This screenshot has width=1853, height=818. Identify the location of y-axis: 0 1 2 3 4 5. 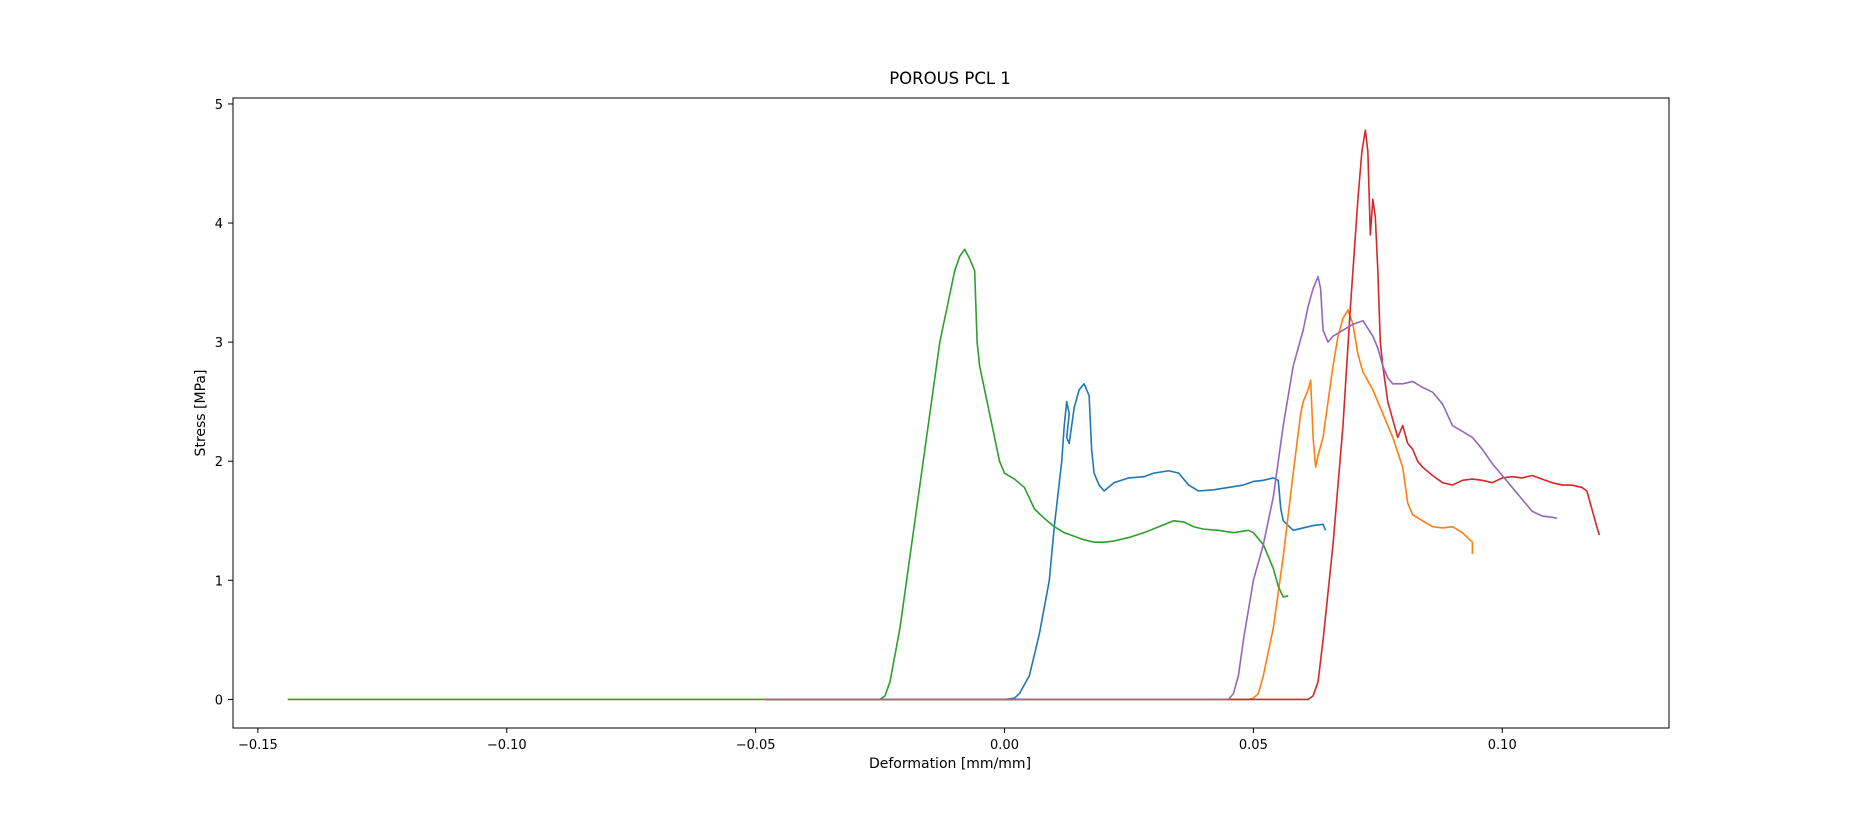
(224, 403).